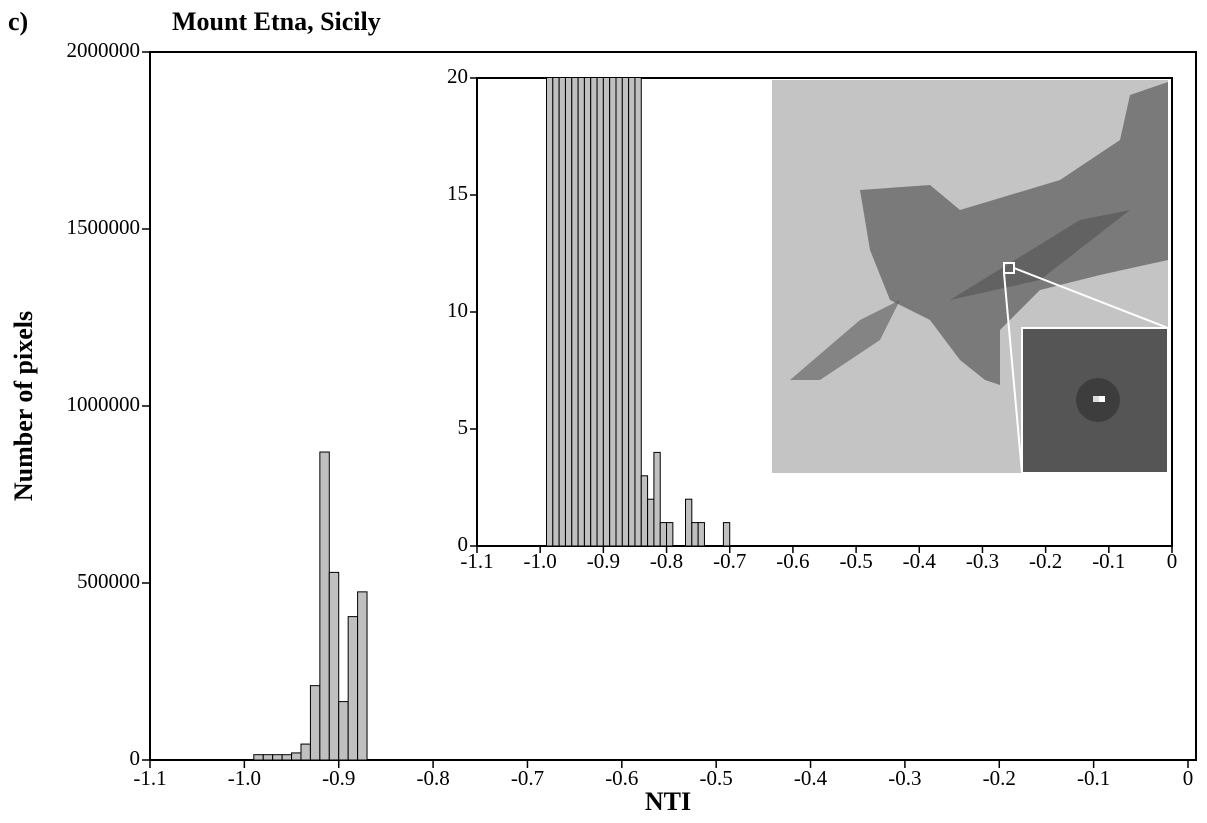  Describe the element at coordinates (457, 76) in the screenshot. I see `y-tick-label: 20` at that location.